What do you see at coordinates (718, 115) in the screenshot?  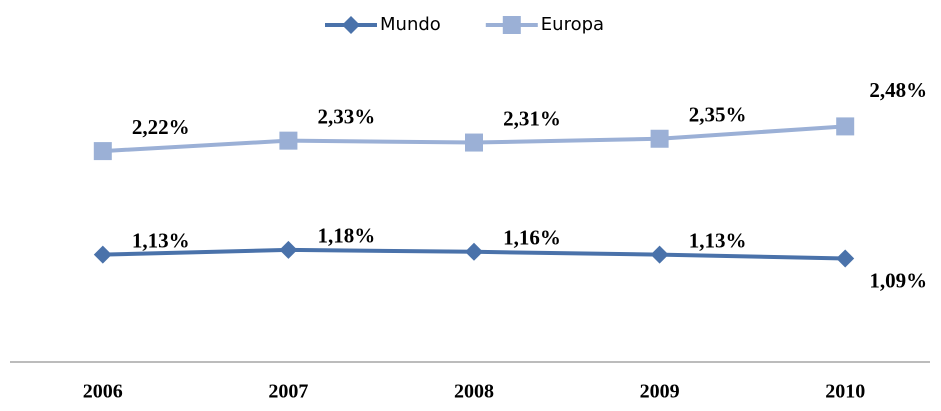 I see `data-label: 2,35%` at bounding box center [718, 115].